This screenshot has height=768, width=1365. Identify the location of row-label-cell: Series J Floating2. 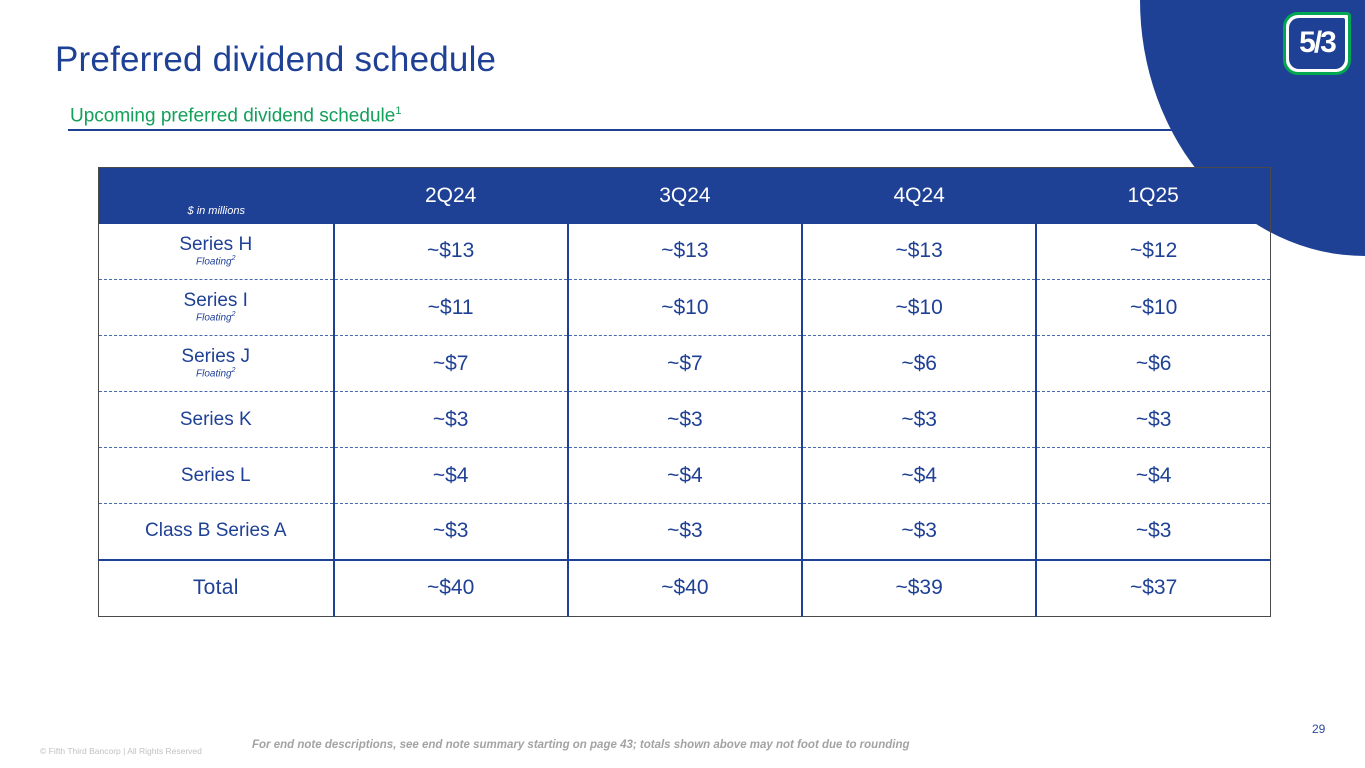
(216, 363).